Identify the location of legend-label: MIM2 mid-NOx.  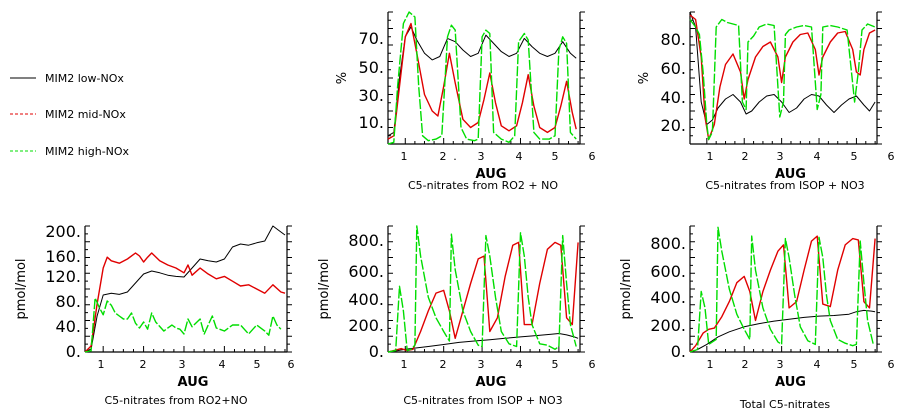
(85, 114).